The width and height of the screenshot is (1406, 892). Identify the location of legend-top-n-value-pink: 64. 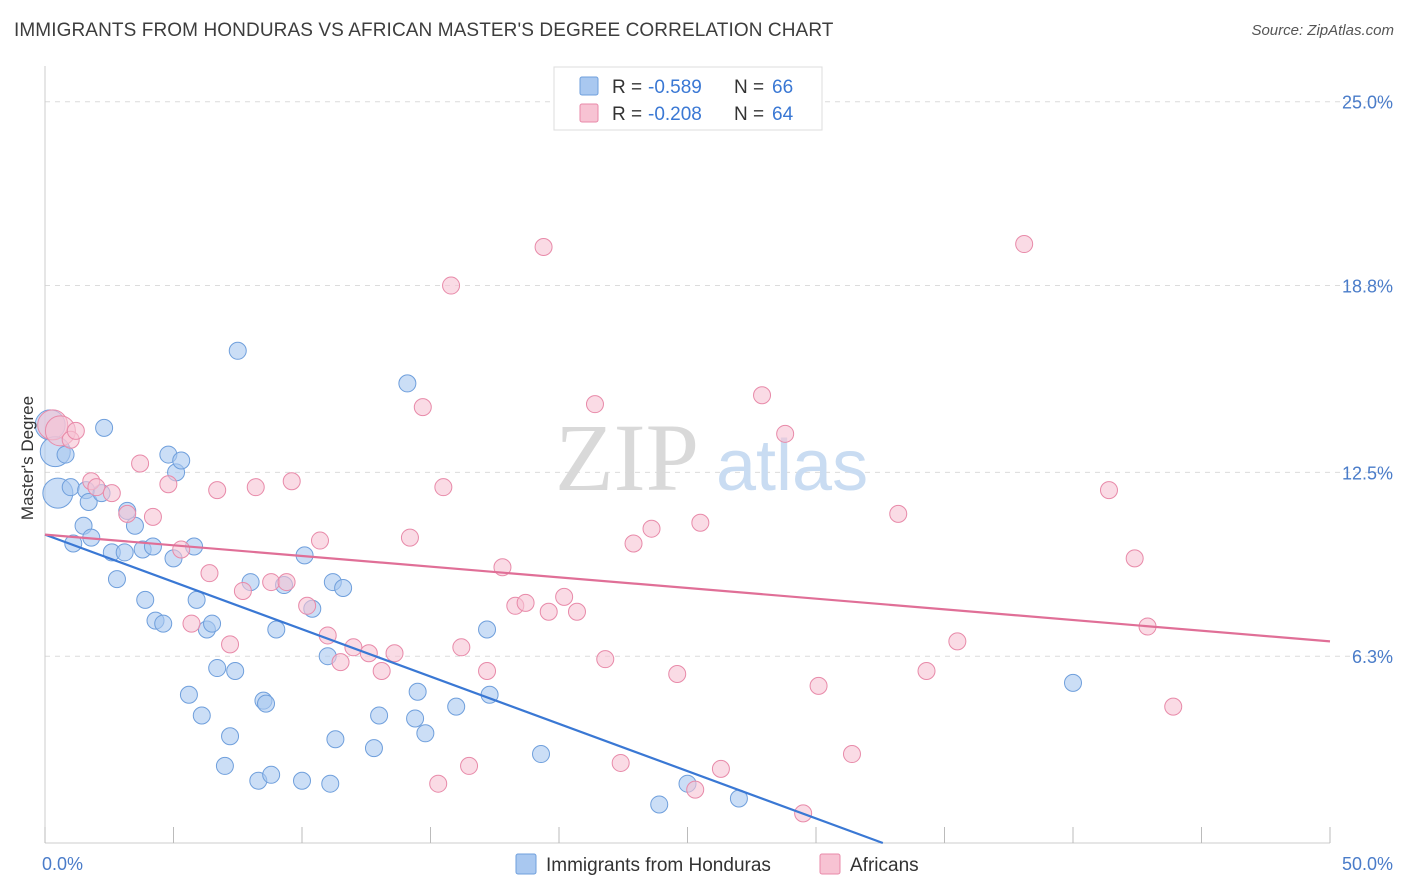
(783, 114).